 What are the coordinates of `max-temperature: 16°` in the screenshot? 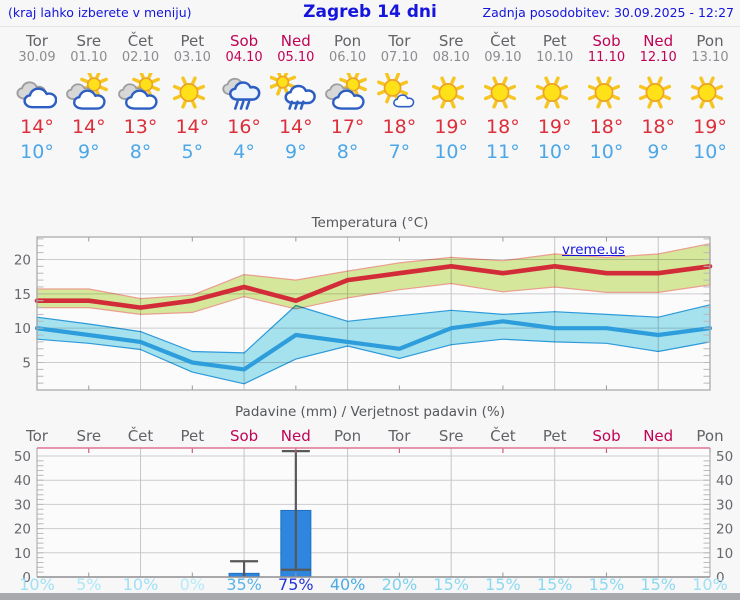 It's located at (244, 127).